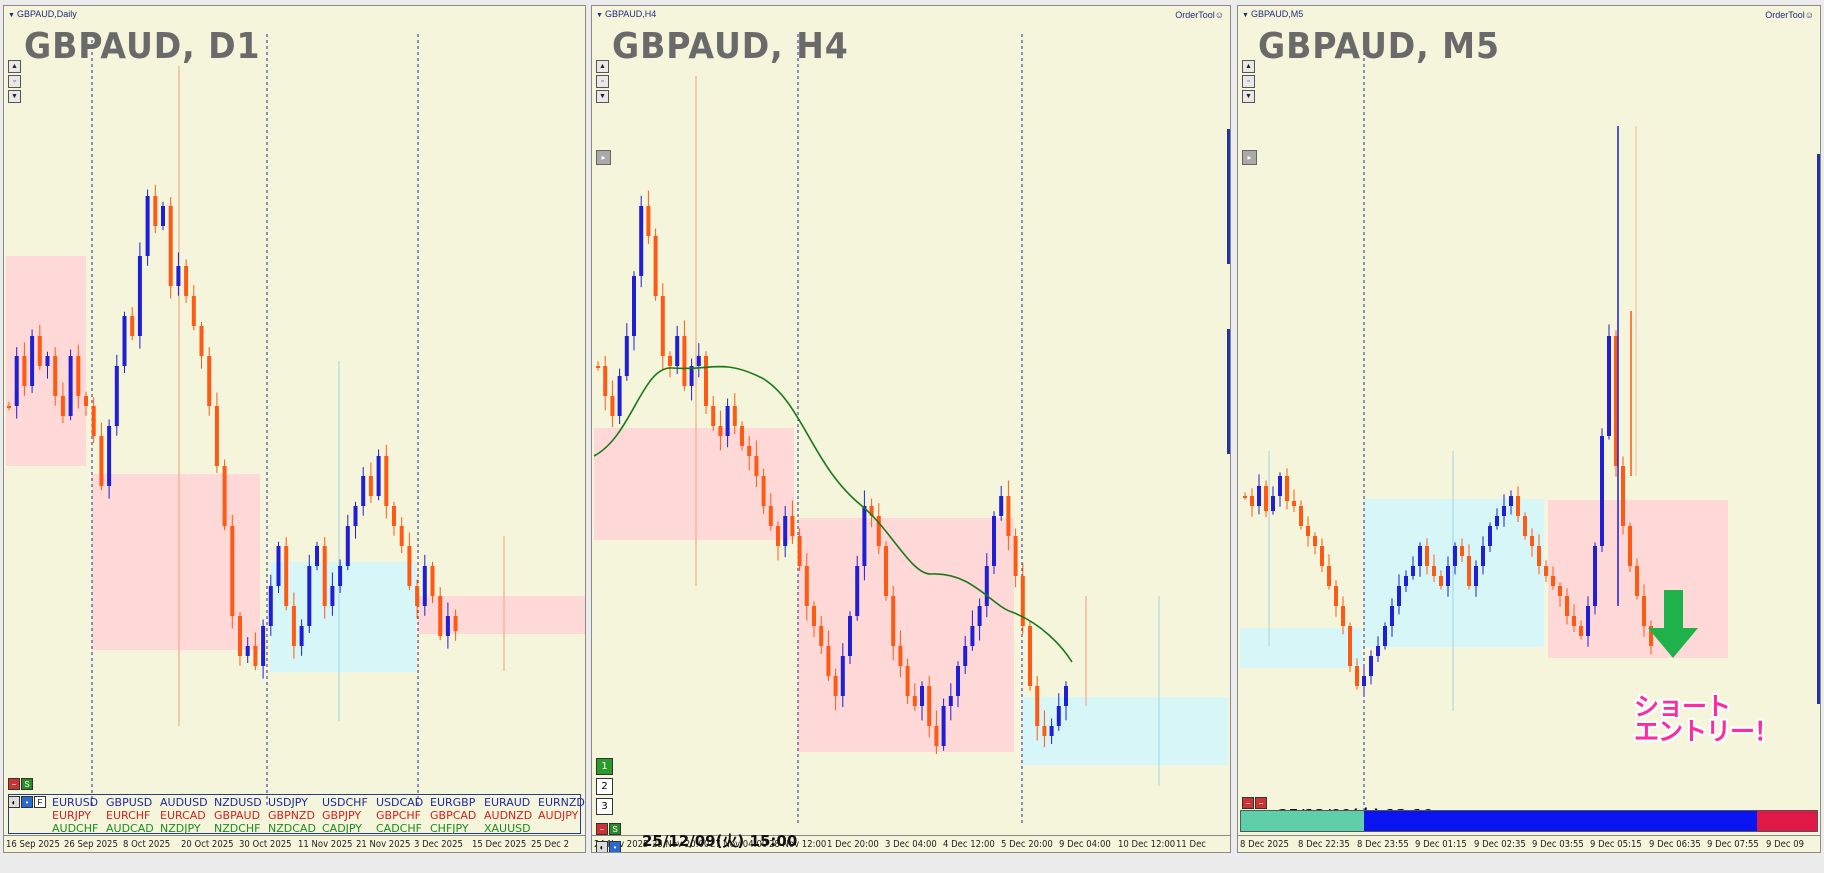 The height and width of the screenshot is (873, 1824). Describe the element at coordinates (558, 815) in the screenshot. I see `pair-button: AUDJPY` at that location.